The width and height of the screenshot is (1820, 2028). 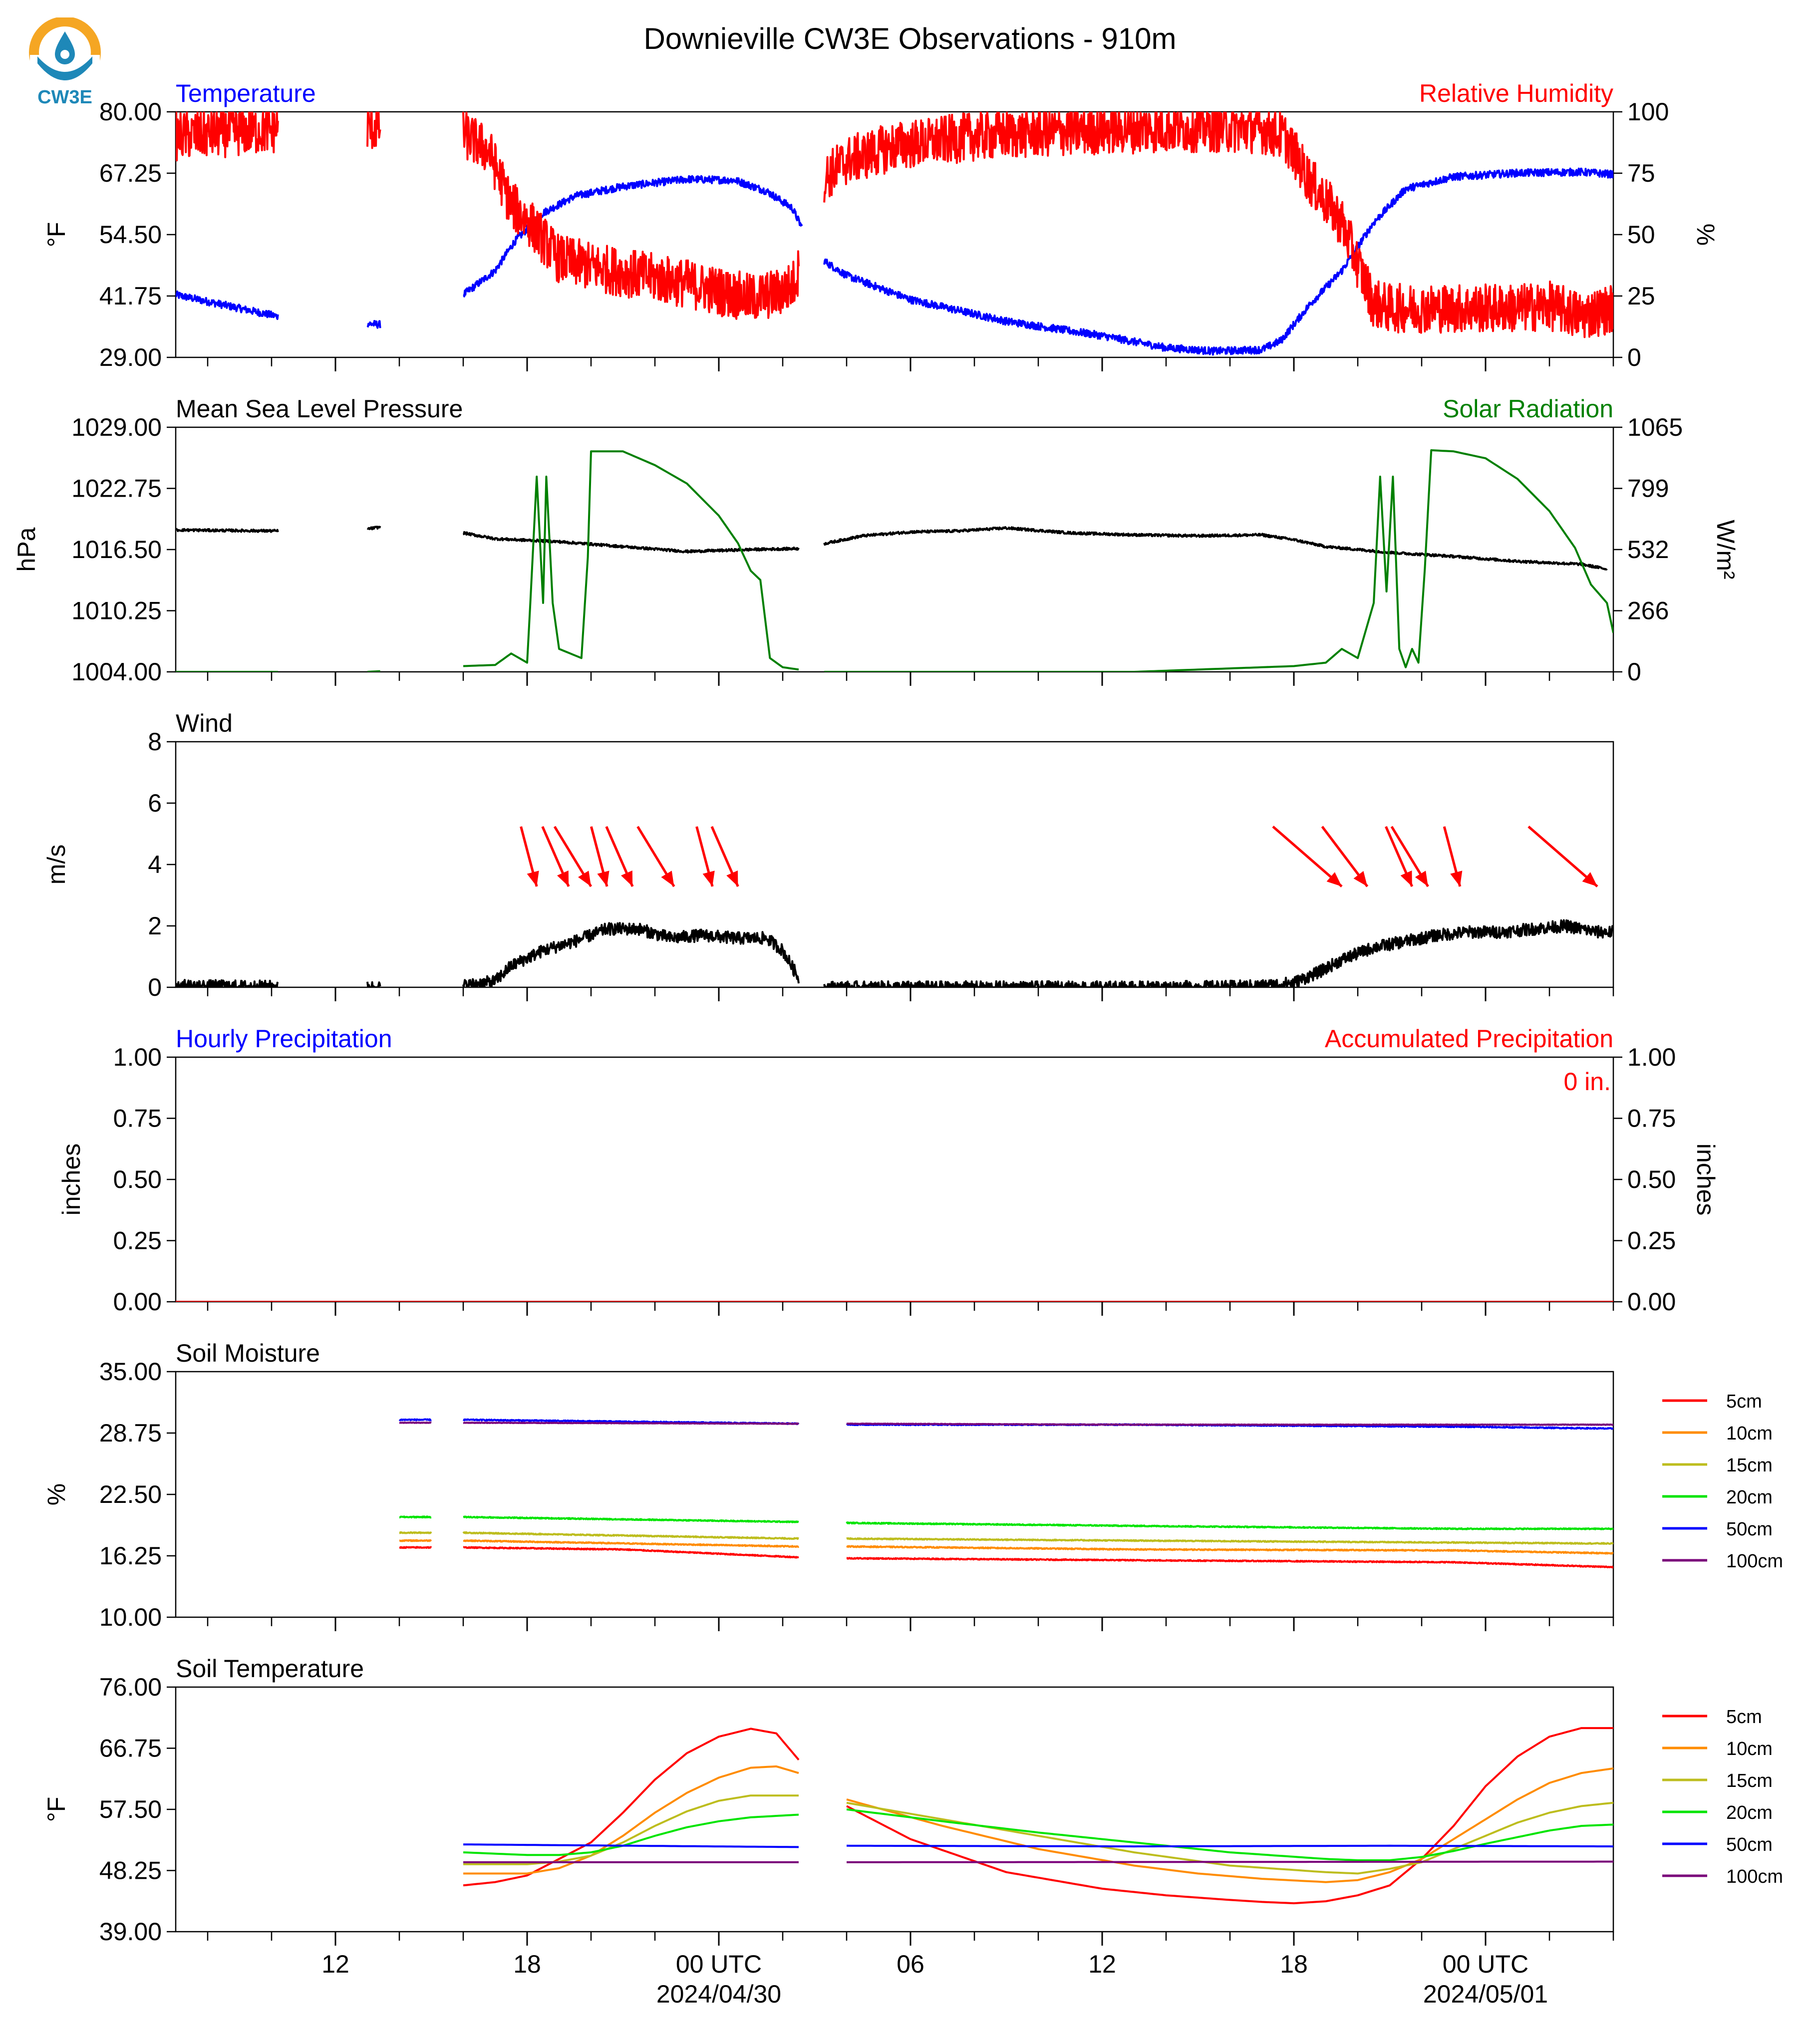 What do you see at coordinates (248, 1353) in the screenshot?
I see `panel-title-left: Soil Moisture` at bounding box center [248, 1353].